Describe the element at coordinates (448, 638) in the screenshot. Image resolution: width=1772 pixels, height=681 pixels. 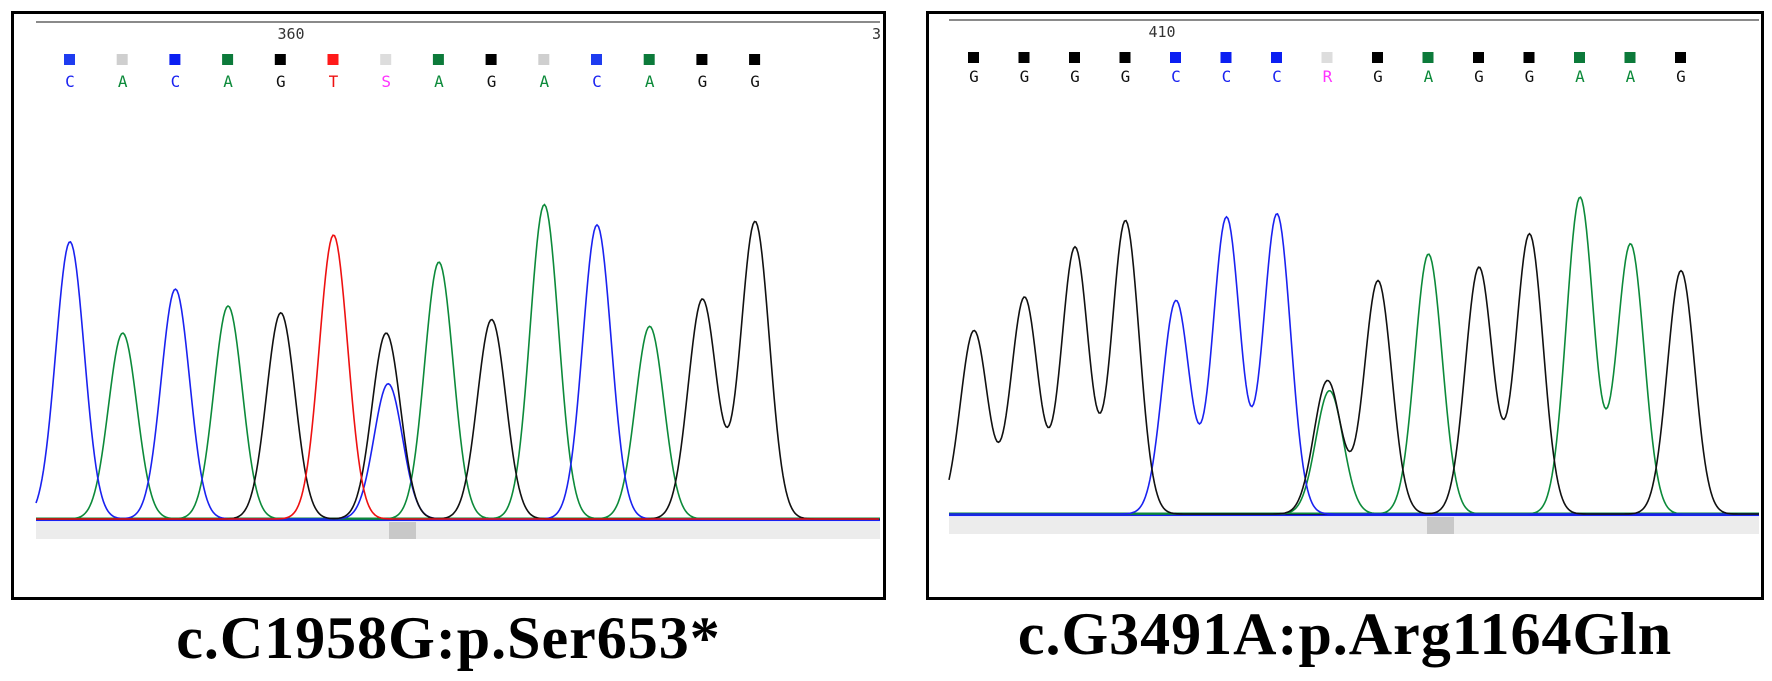
I see `caption-left: c.C1958G:p.Ser653*` at that location.